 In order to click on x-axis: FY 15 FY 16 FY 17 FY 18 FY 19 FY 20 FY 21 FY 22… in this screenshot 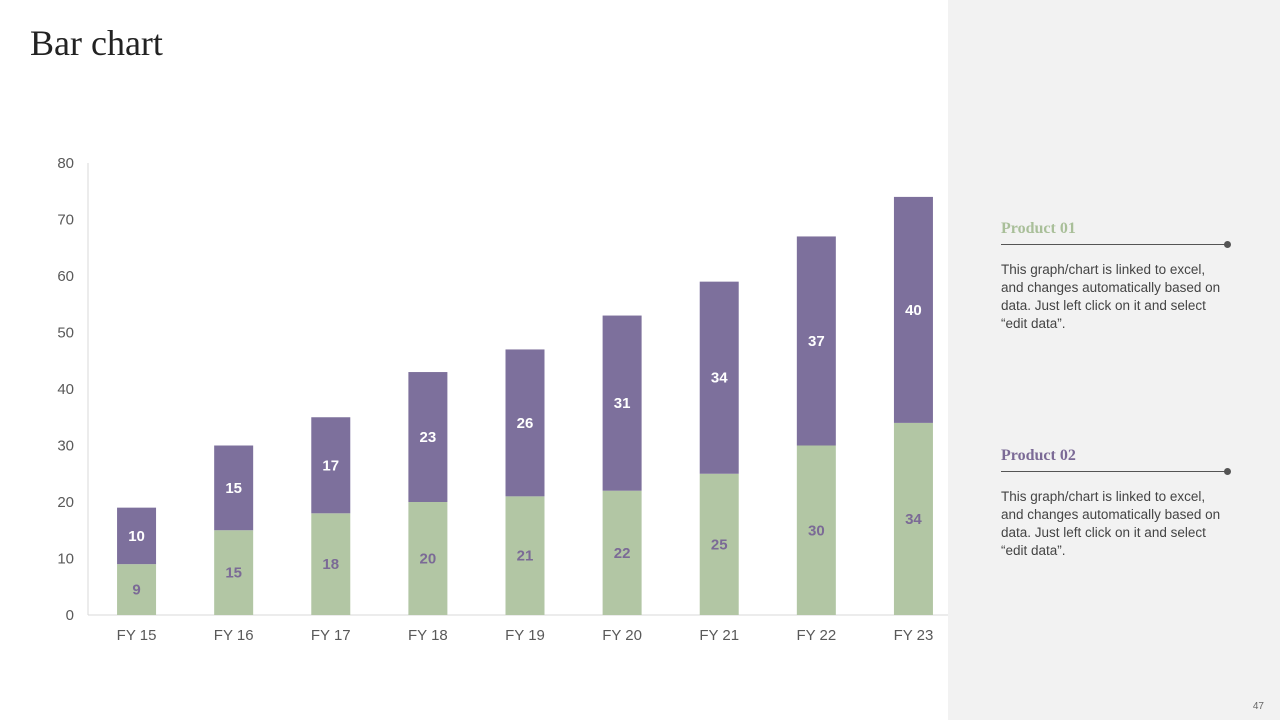, I will do `click(518, 629)`.